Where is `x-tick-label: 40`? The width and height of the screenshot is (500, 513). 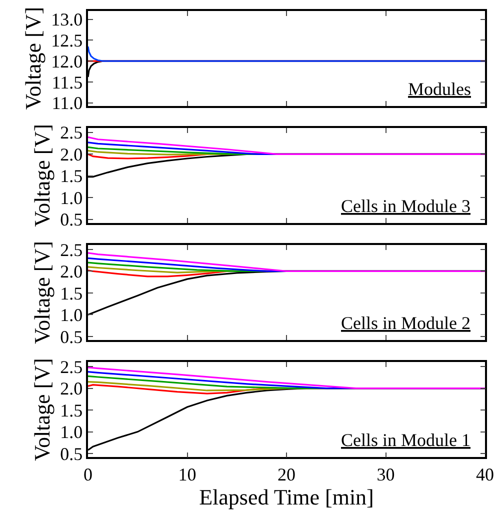
x-tick-label: 40 is located at coordinates (485, 474).